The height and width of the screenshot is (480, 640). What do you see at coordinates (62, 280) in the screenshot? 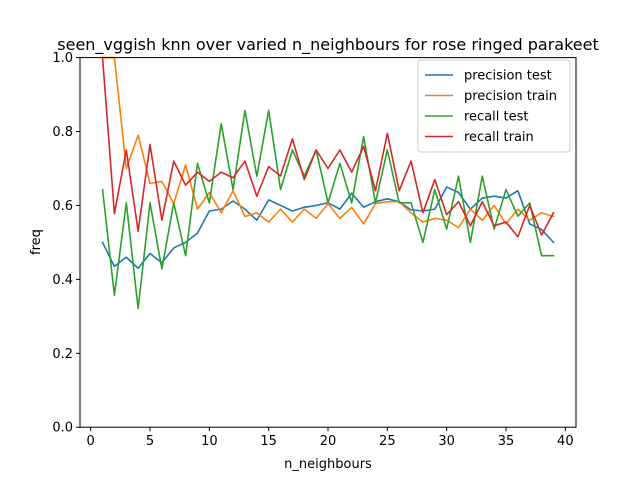
I see `y-tick-label: 0.4` at bounding box center [62, 280].